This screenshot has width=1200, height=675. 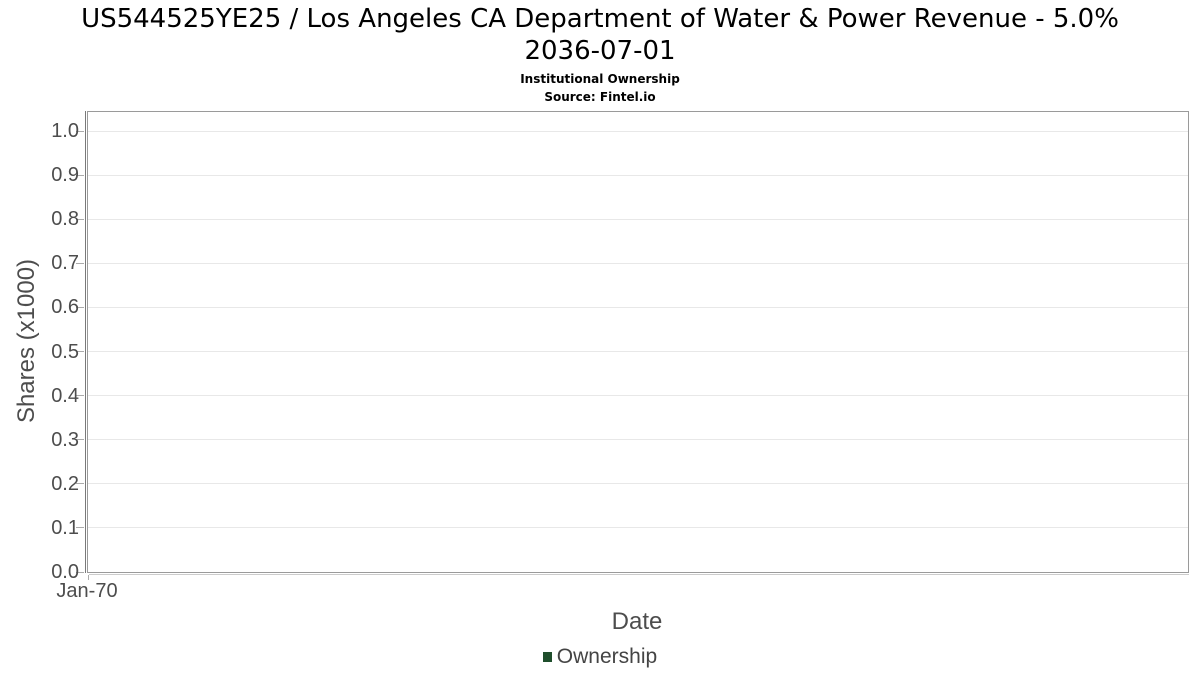 What do you see at coordinates (600, 97) in the screenshot?
I see `chart-source: Source: Fintel.io` at bounding box center [600, 97].